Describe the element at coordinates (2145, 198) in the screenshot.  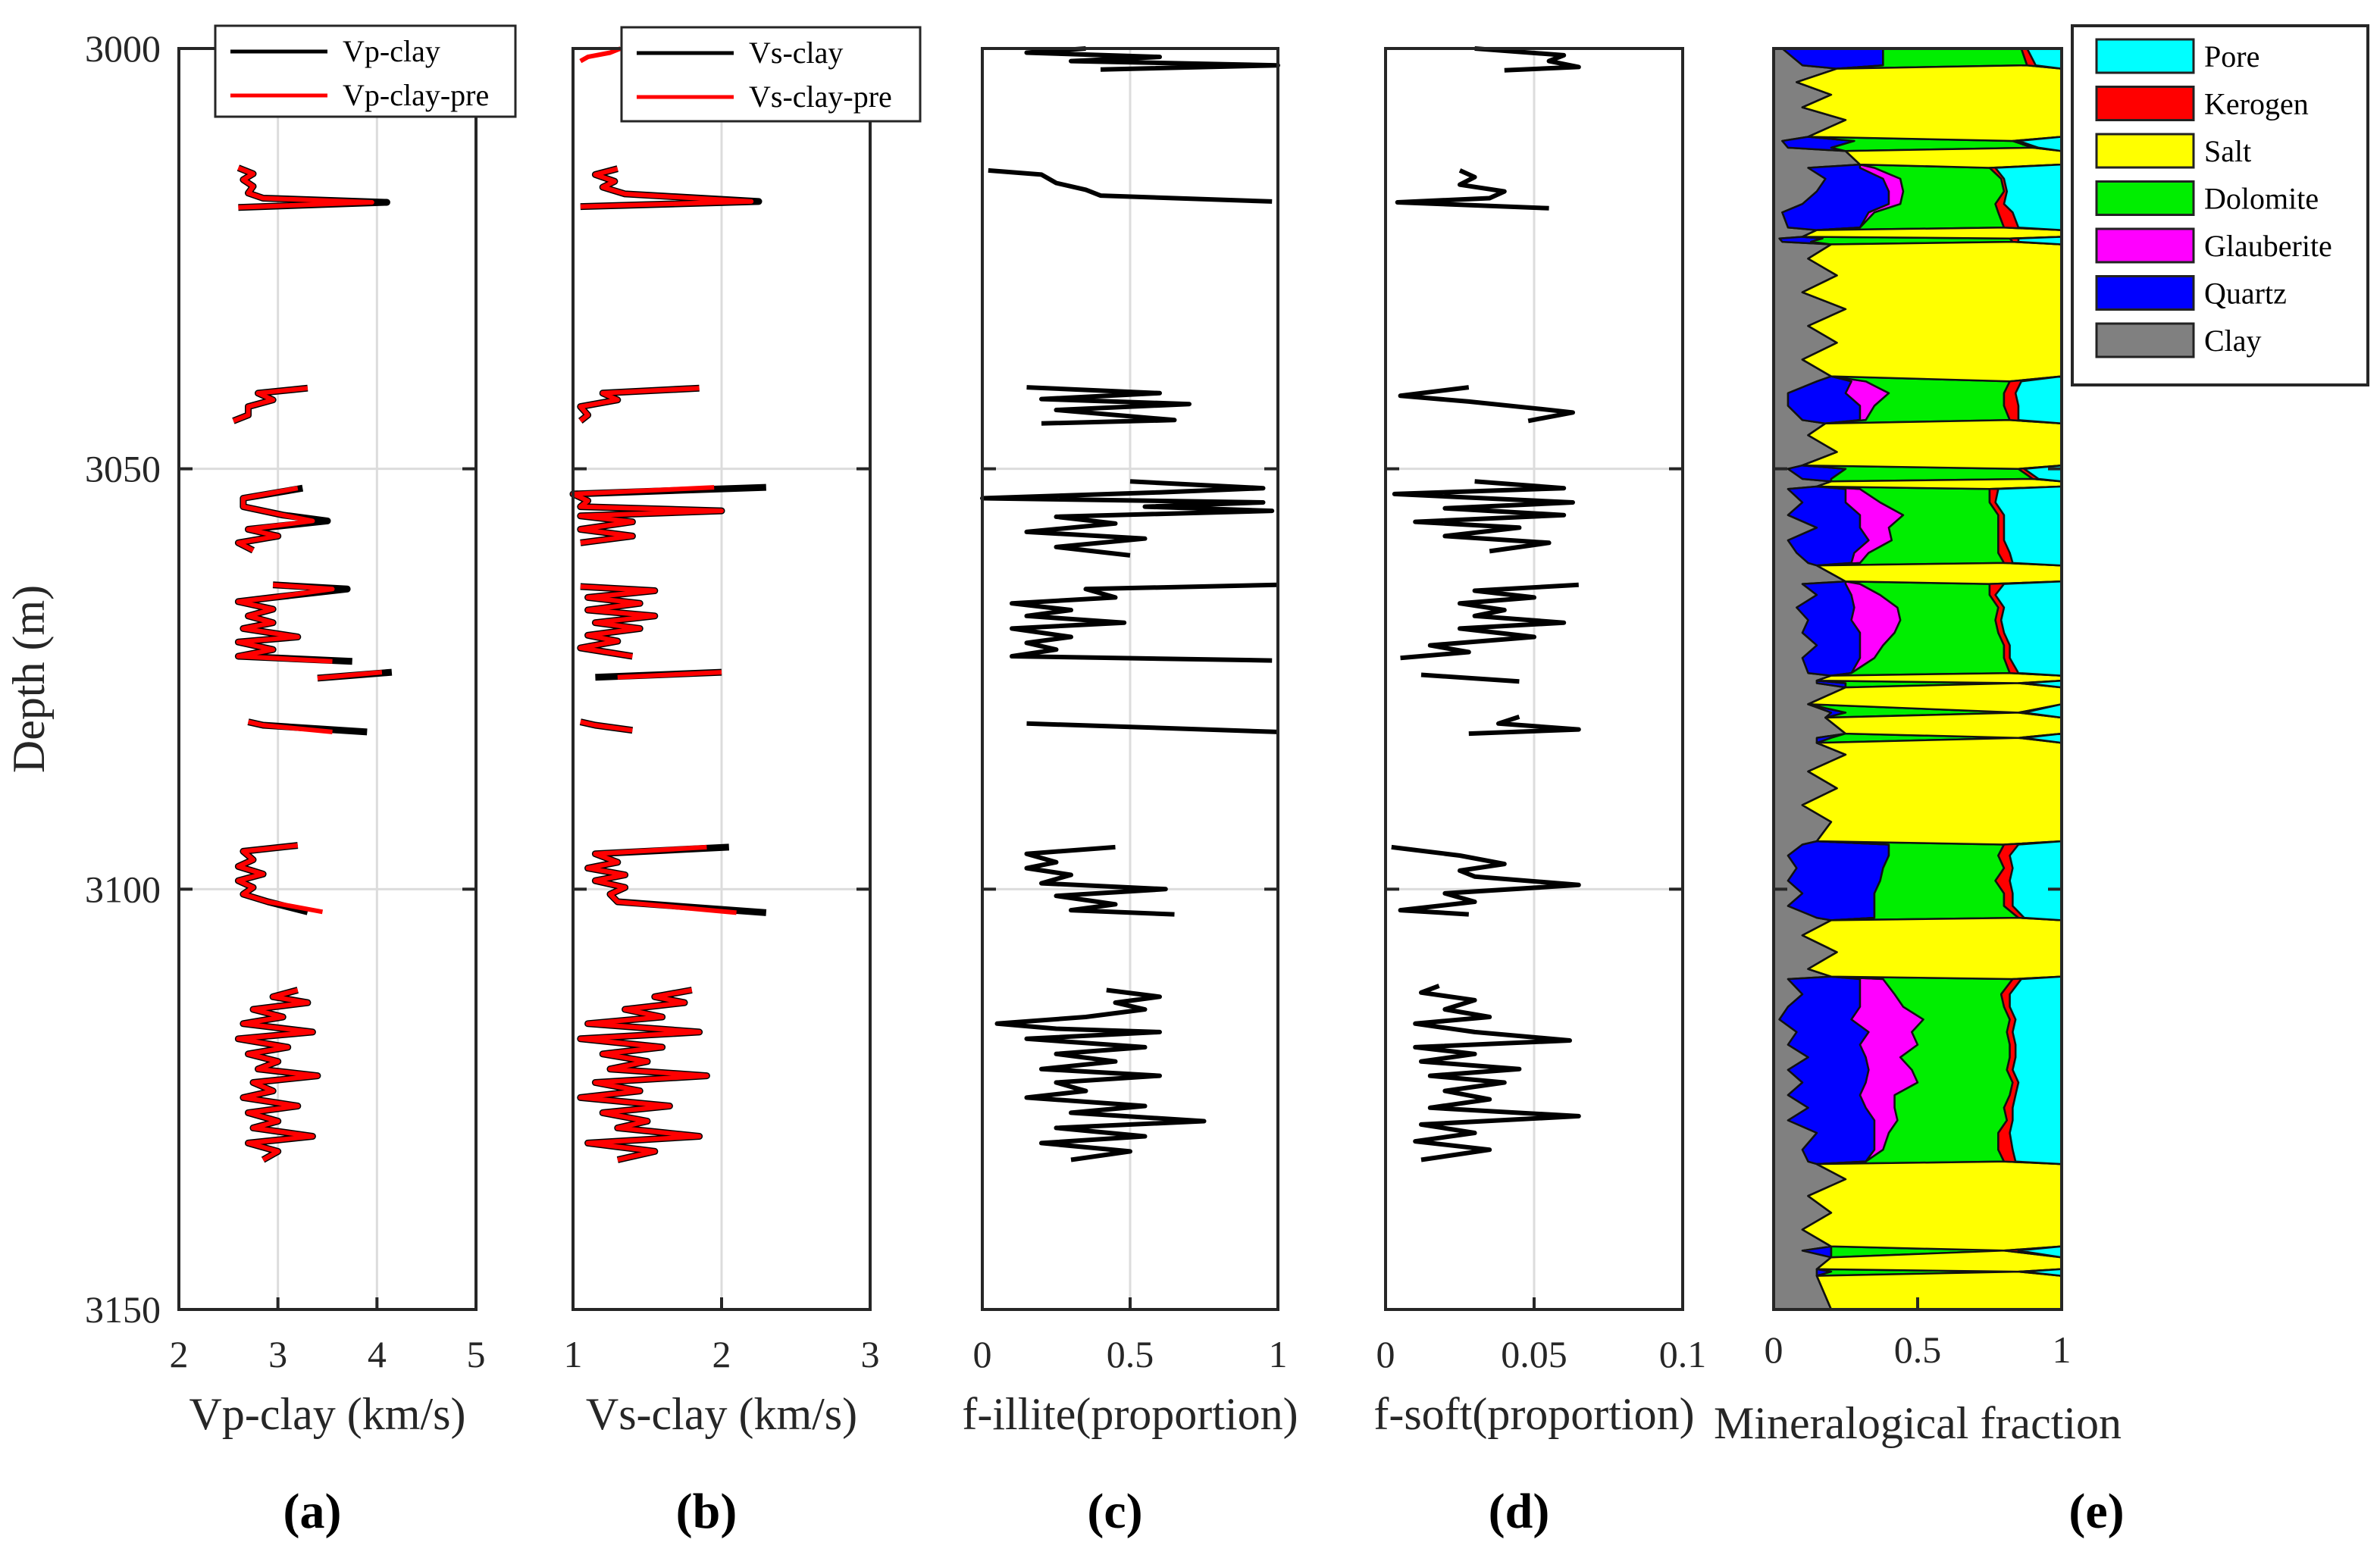
I see `legend-swatch-dolomite` at that location.